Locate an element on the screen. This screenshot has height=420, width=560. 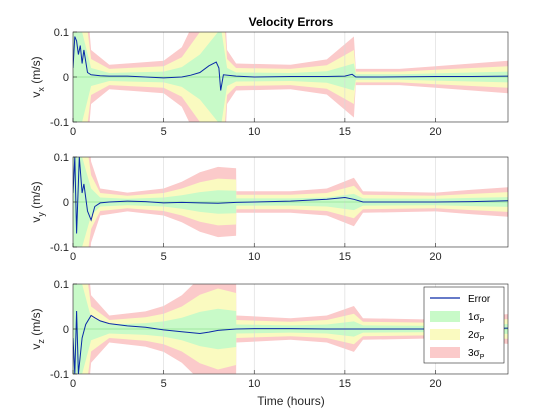
y-axis-label: vy (m/s) is located at coordinates (37, 201).